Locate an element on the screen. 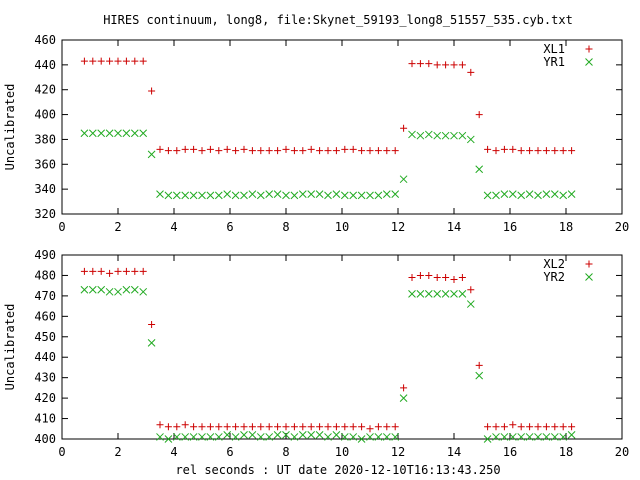 This screenshot has height=480, width=640. y-tick-label: 380 is located at coordinates (45, 139).